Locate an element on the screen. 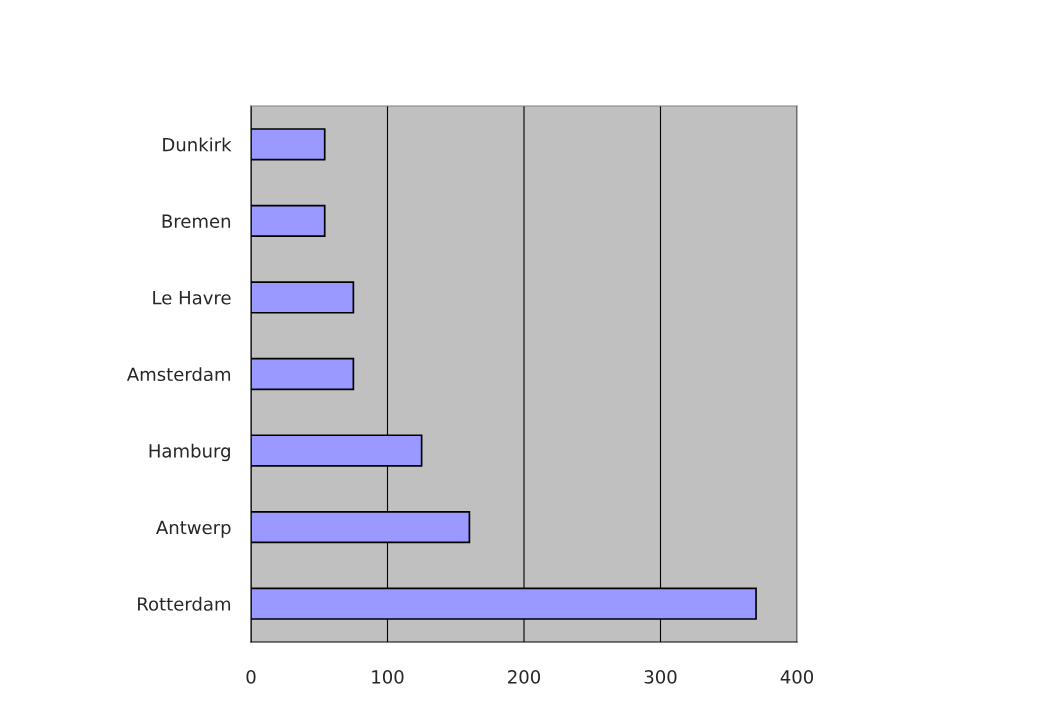  y-tick-label: Dunkirk is located at coordinates (197, 144).